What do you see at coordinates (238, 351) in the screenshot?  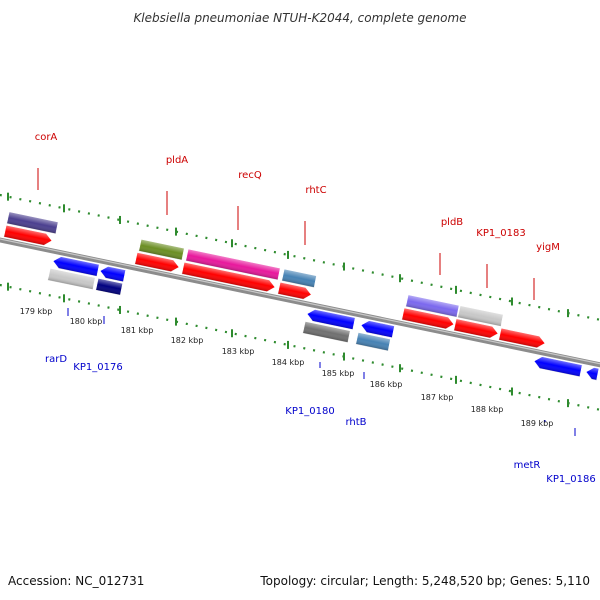 I see `tick-label: 183 kbp` at bounding box center [238, 351].